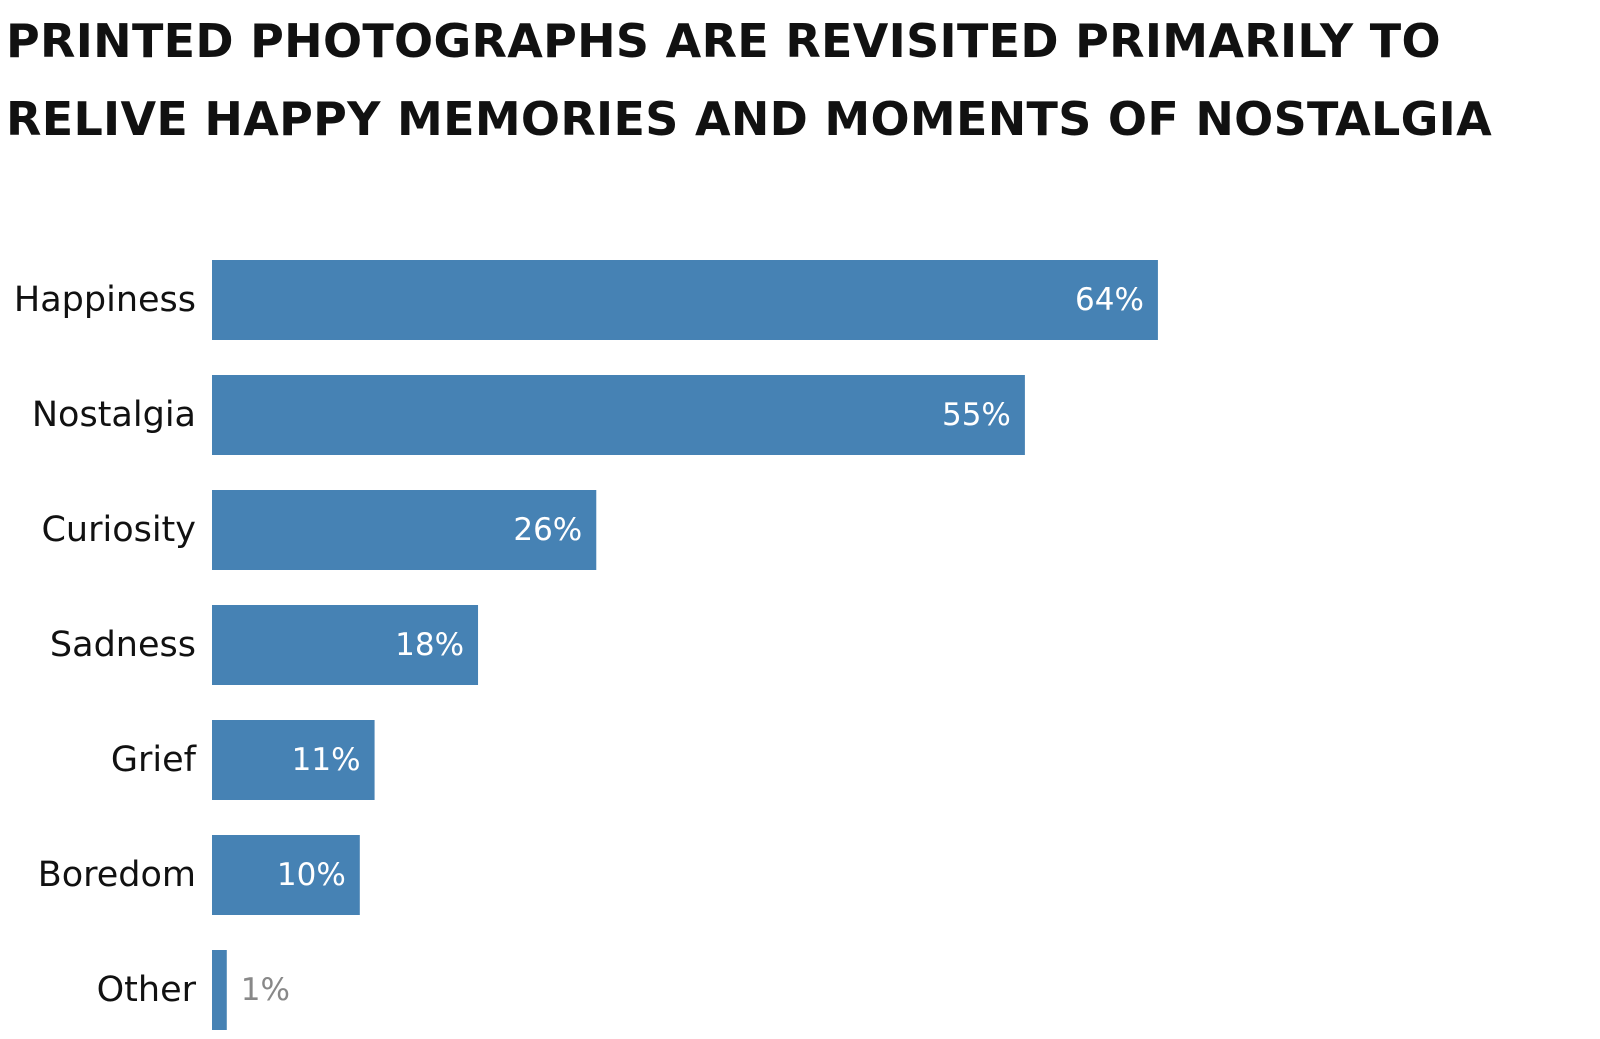 Image resolution: width=1600 pixels, height=1039 pixels. What do you see at coordinates (345, 645) in the screenshot?
I see `bar-sadness` at bounding box center [345, 645].